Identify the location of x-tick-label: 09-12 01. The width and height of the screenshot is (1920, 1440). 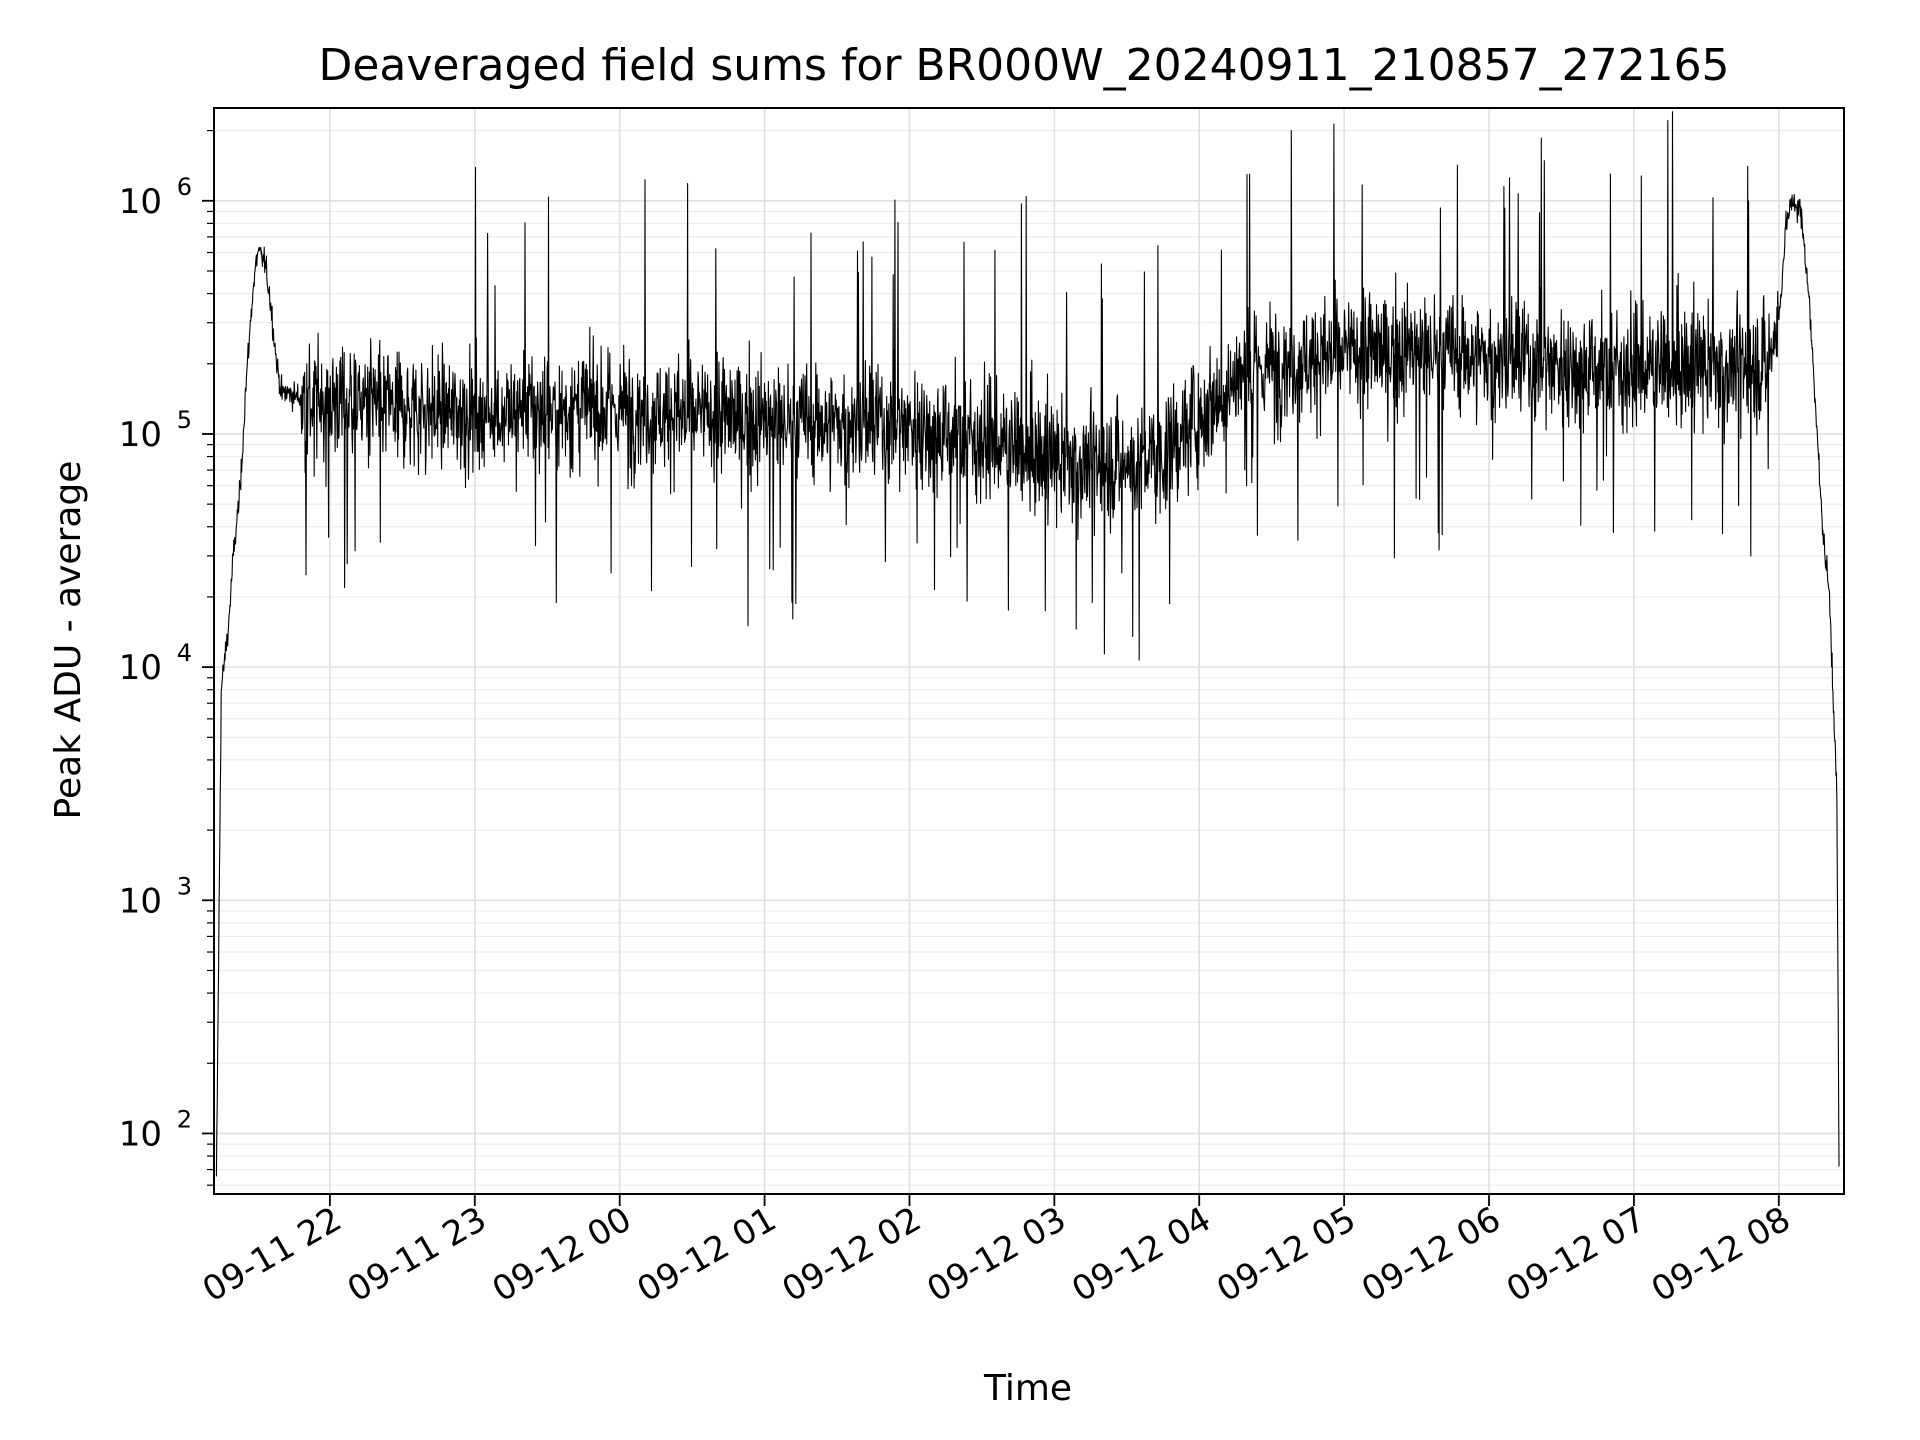
(707, 1254).